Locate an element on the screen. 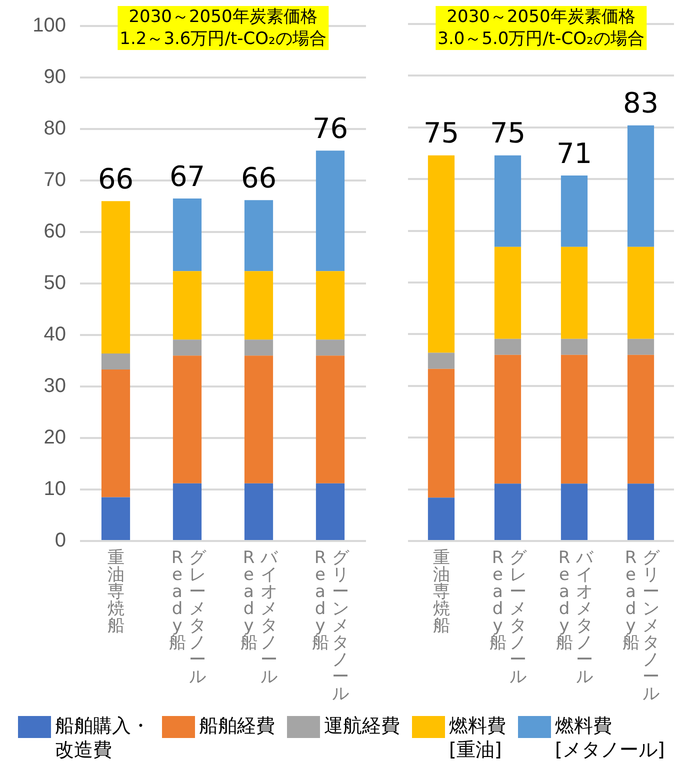 The width and height of the screenshot is (695, 776). total-label: 71 is located at coordinates (574, 153).